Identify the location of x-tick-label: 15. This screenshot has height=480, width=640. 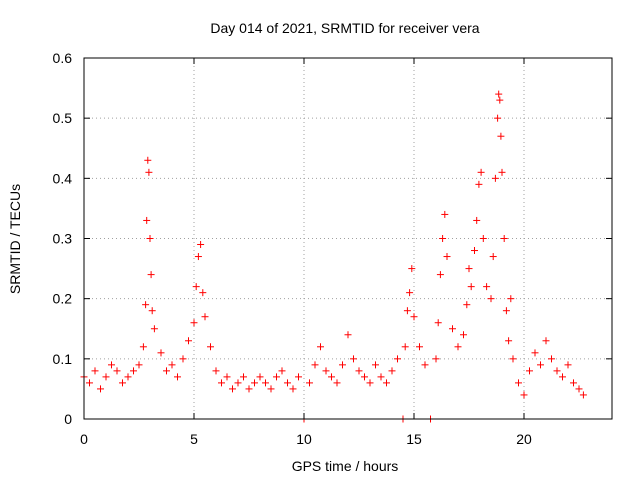
(414, 439).